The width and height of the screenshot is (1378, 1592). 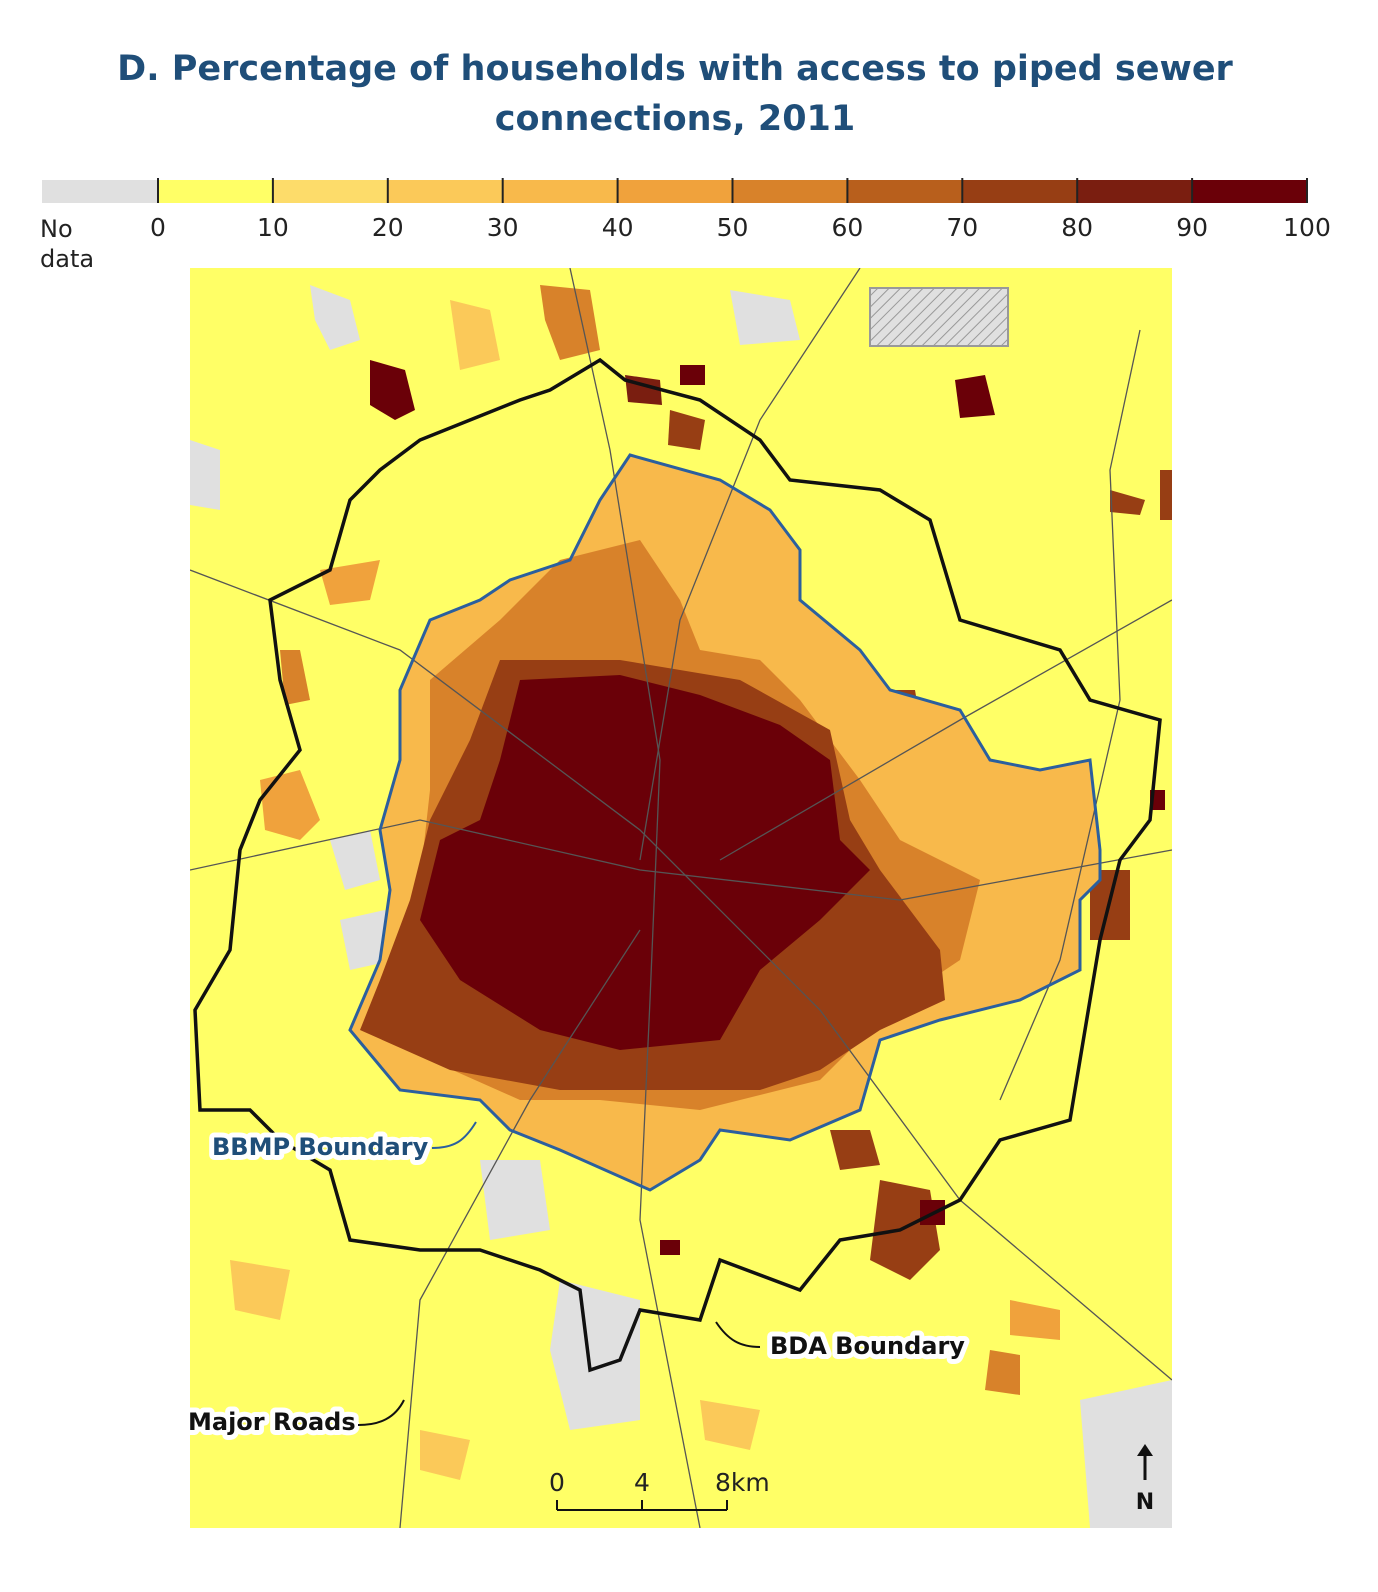 I want to click on bda-pointer, so click(x=738, y=1334).